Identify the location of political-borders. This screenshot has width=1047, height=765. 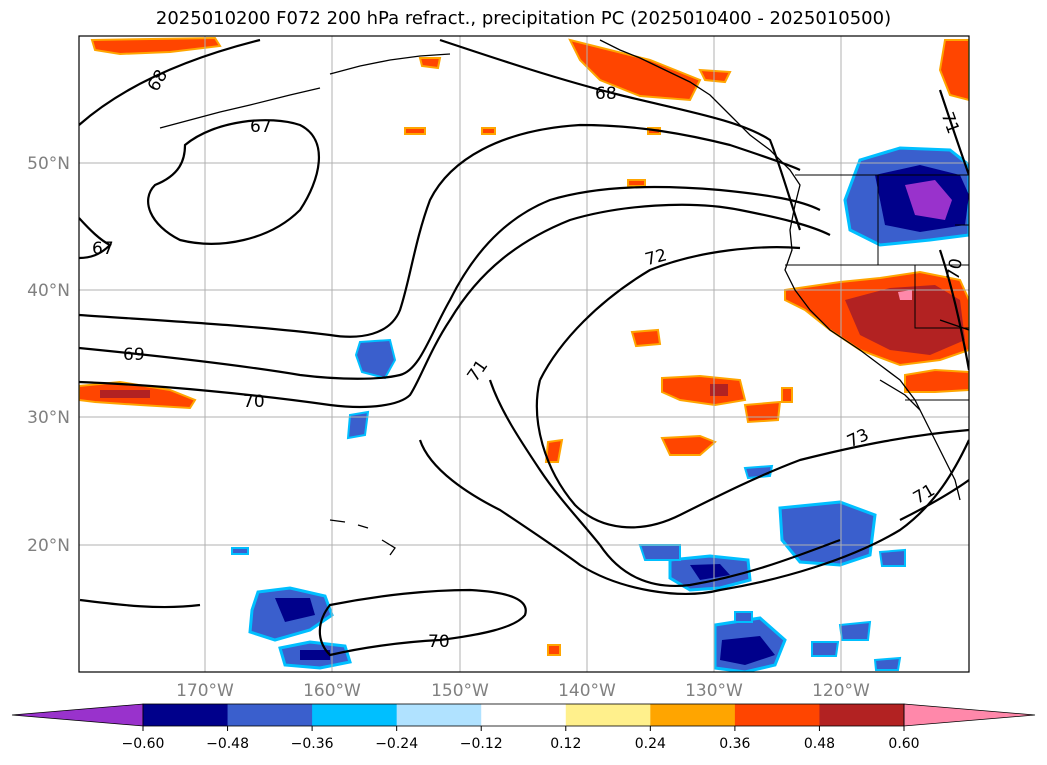
(877, 287).